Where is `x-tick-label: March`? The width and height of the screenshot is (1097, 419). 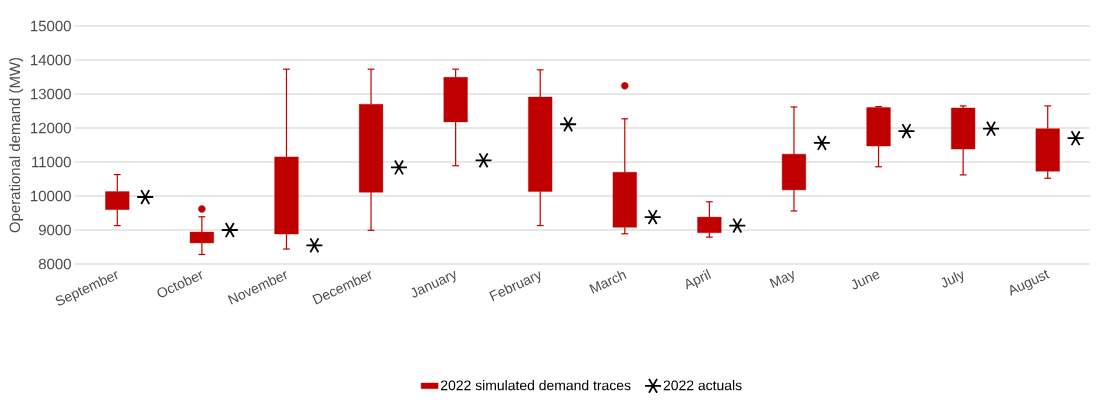 x-tick-label: March is located at coordinates (608, 282).